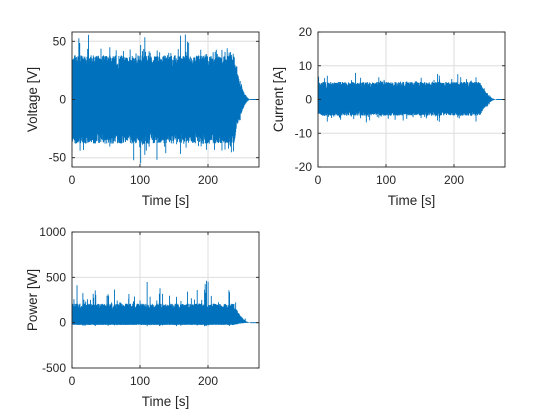 This screenshot has width=560, height=420. I want to click on power-y-tick-label: -500, so click(54, 368).